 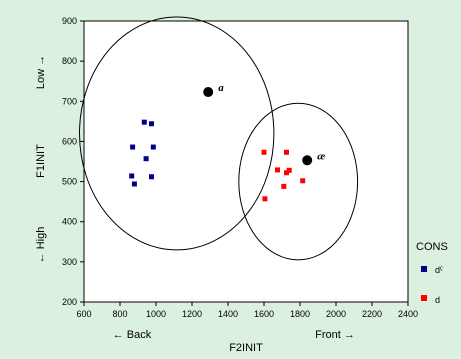 What do you see at coordinates (41, 245) in the screenshot?
I see `y-direction-bottom: ← High` at bounding box center [41, 245].